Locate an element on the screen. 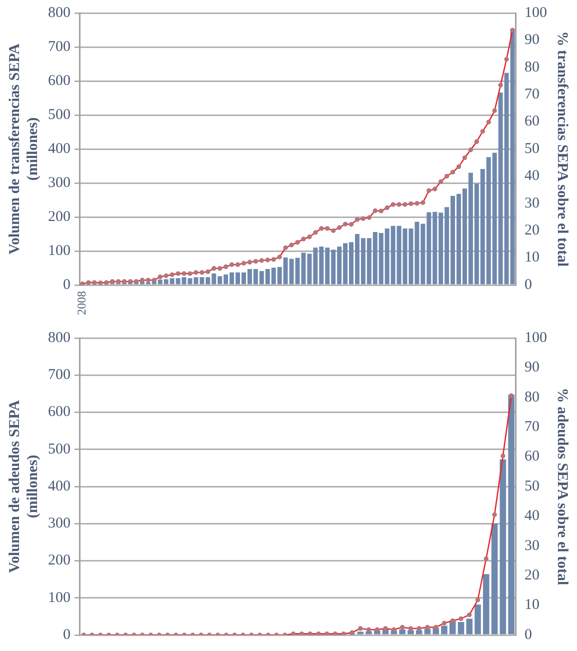 This screenshot has height=651, width=577. y-axis-title: Volumen de adeudos SEPA (millones) is located at coordinates (23, 486).